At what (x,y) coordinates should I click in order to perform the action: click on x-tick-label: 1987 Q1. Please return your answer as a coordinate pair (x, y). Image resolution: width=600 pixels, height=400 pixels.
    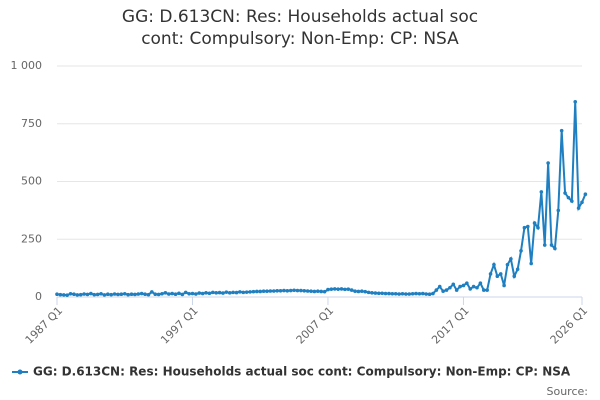
    Looking at the image, I should click on (44, 325).